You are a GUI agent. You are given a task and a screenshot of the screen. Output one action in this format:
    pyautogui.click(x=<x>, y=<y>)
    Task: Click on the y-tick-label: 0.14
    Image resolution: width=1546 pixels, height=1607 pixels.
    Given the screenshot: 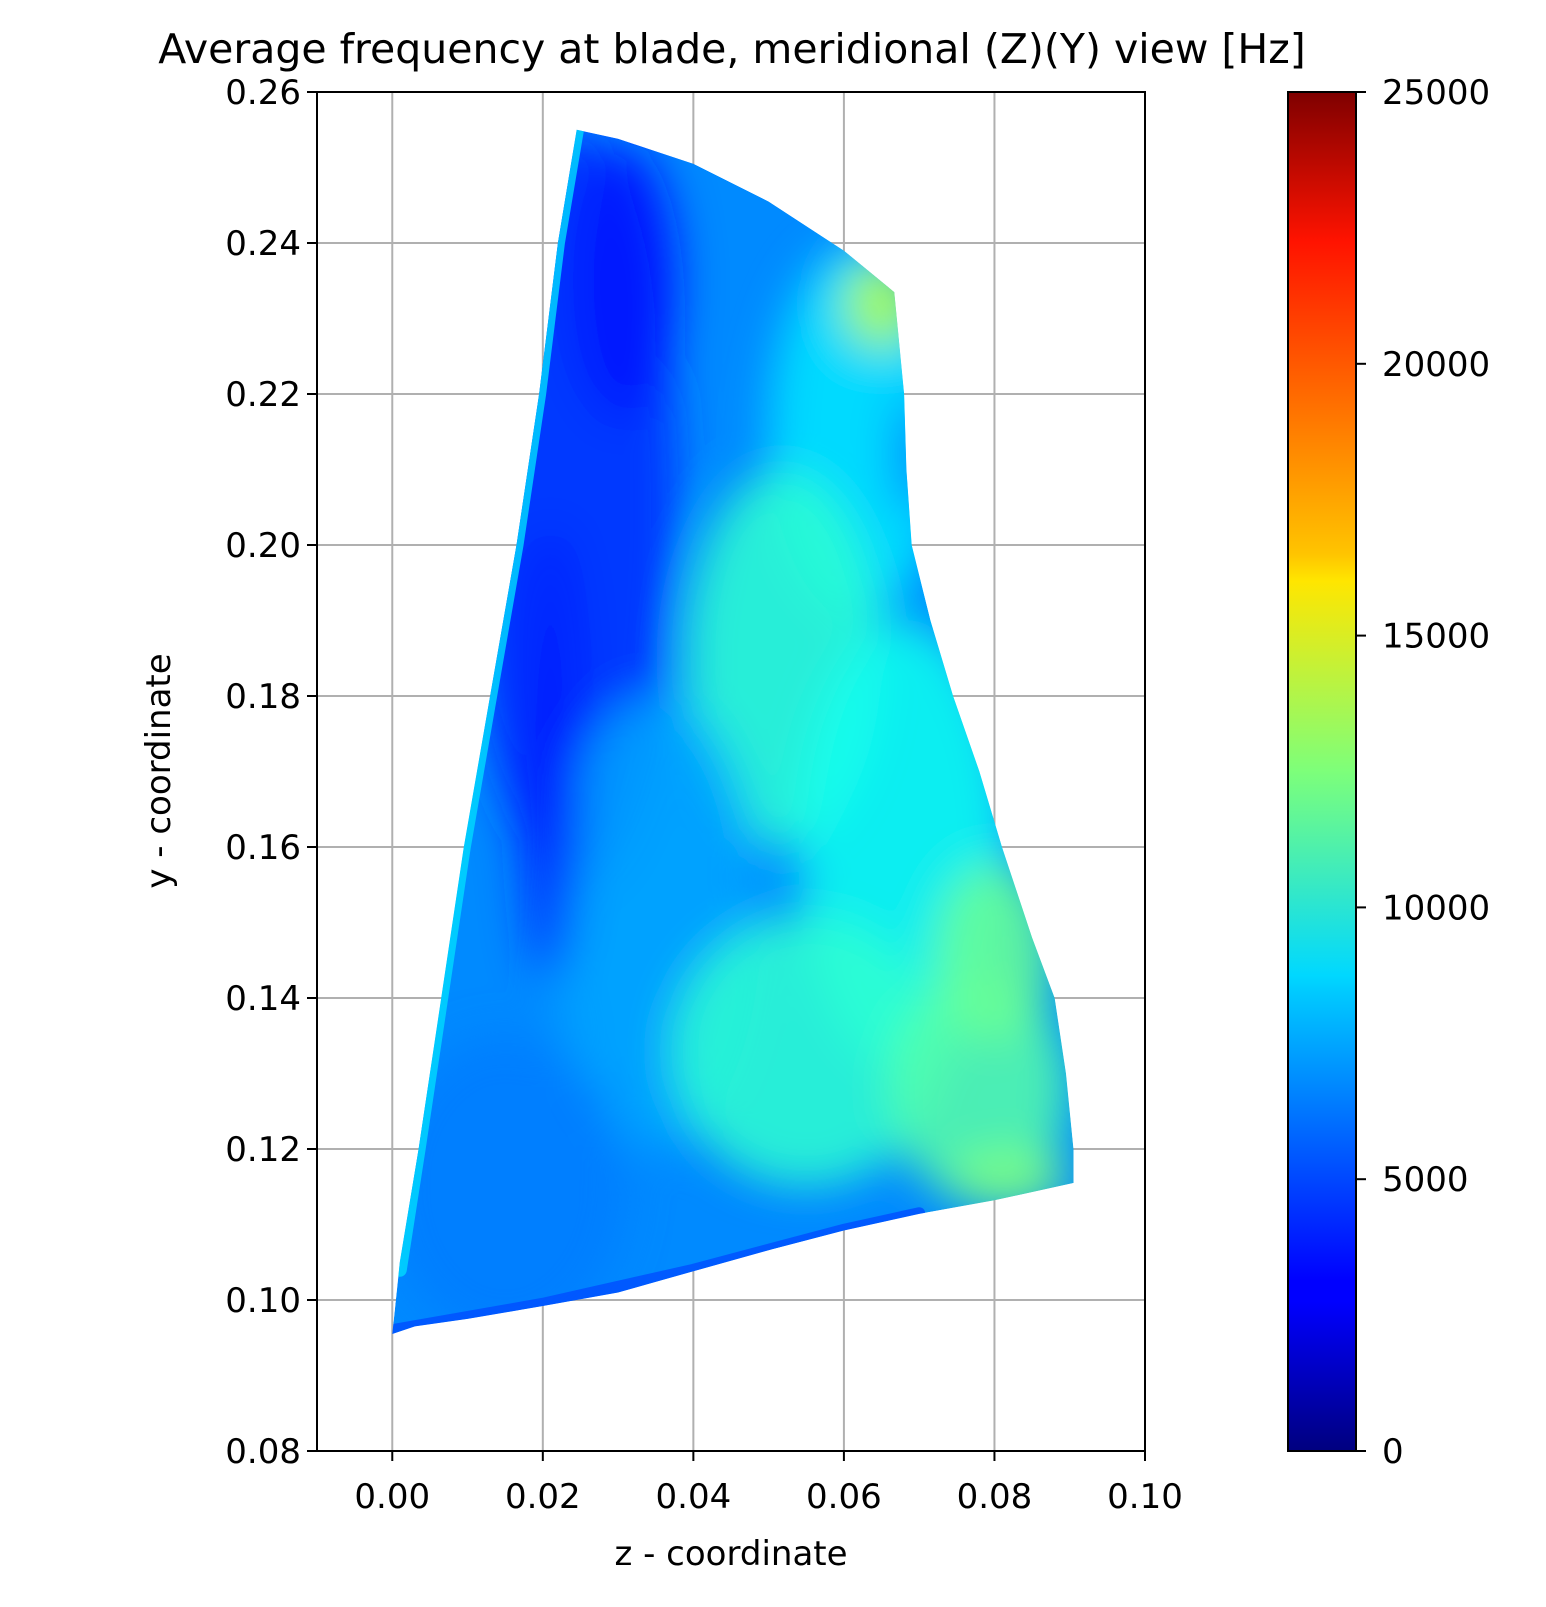 What is the action you would take?
    pyautogui.click(x=263, y=999)
    